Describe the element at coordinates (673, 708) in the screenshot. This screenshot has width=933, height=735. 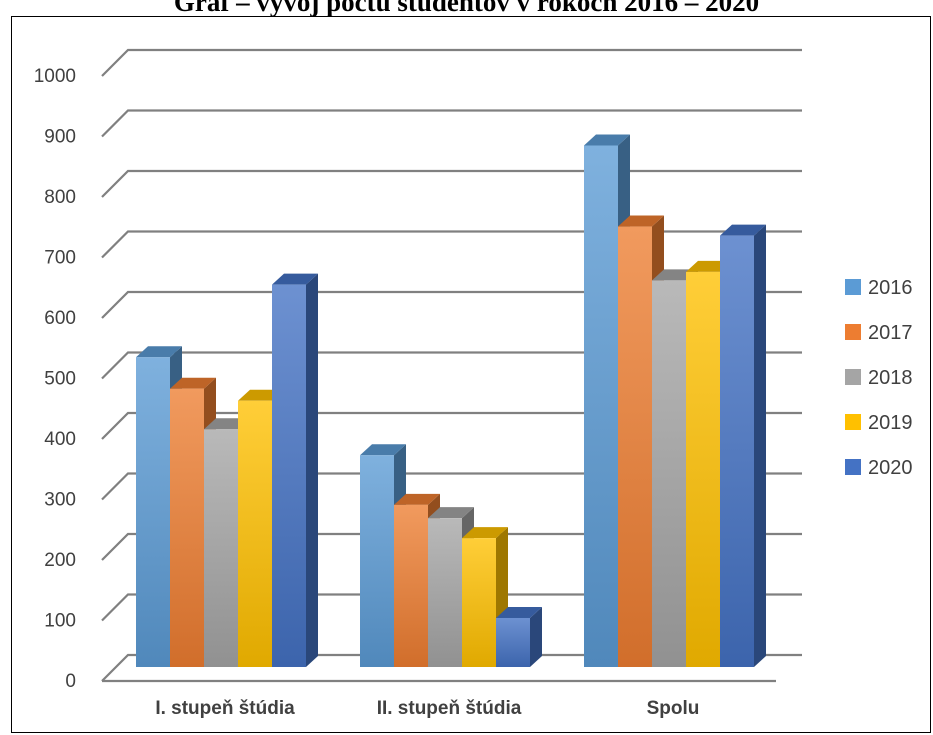
I see `x-tick-label: Spolu` at that location.